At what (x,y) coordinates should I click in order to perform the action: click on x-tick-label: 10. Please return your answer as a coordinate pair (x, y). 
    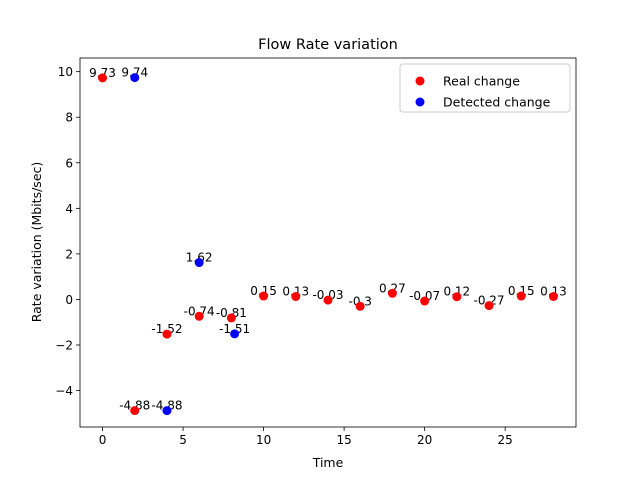
    Looking at the image, I should click on (263, 440).